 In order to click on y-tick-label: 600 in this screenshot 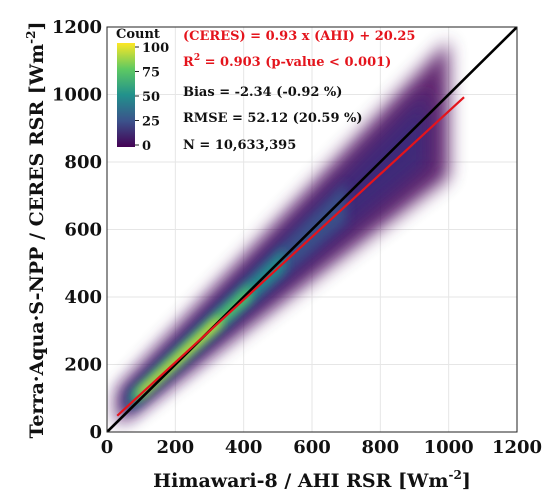, I will do `click(83, 230)`.